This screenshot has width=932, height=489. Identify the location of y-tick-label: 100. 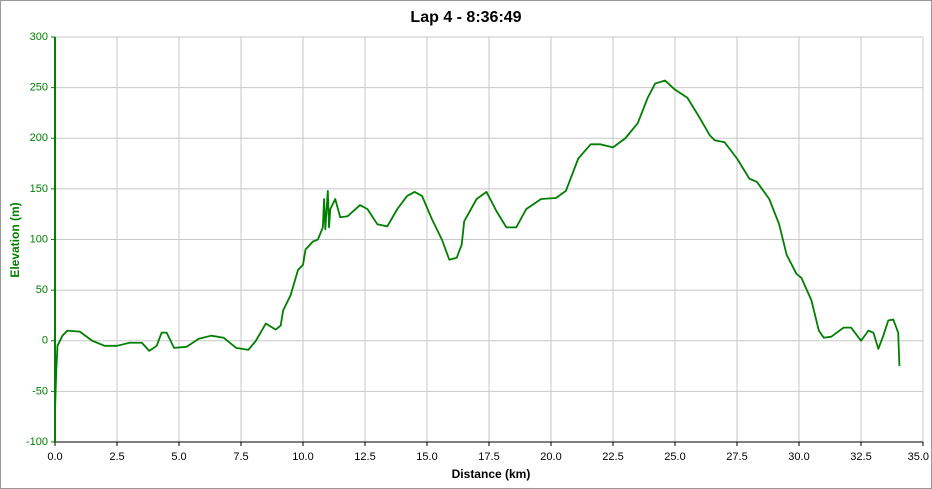
(39, 239).